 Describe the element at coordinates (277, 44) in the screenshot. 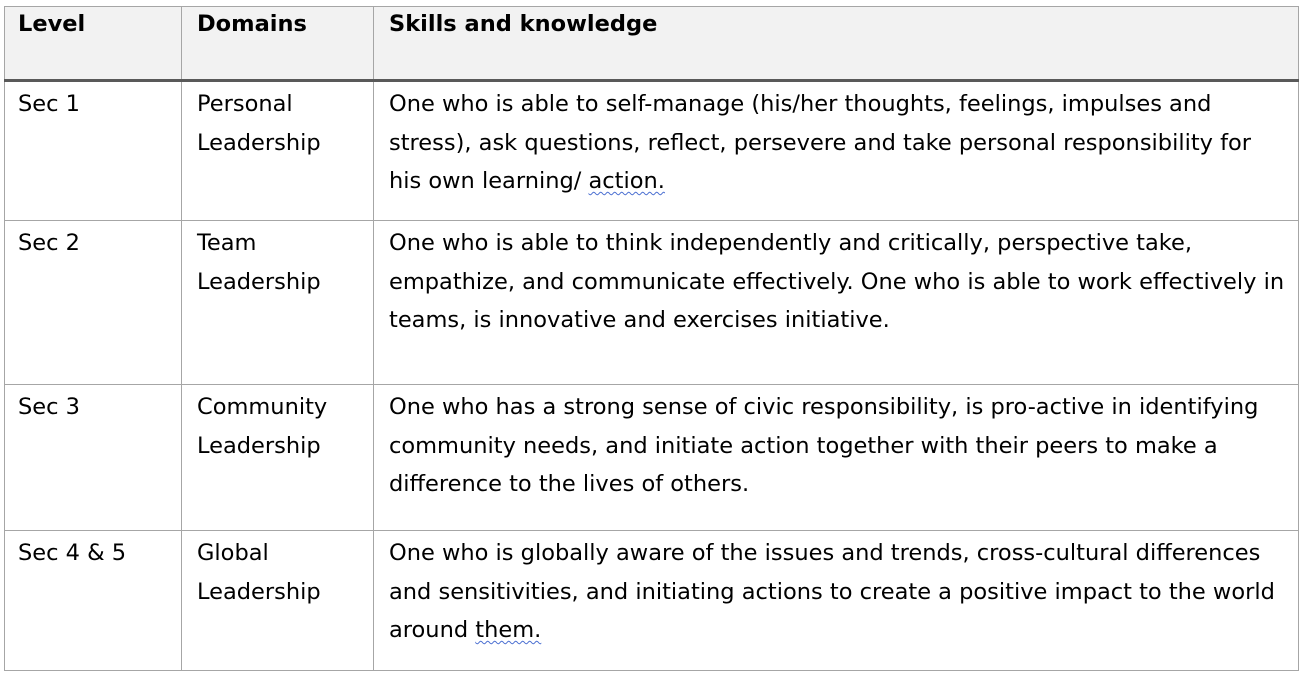

I see `header-domains: Domains` at that location.